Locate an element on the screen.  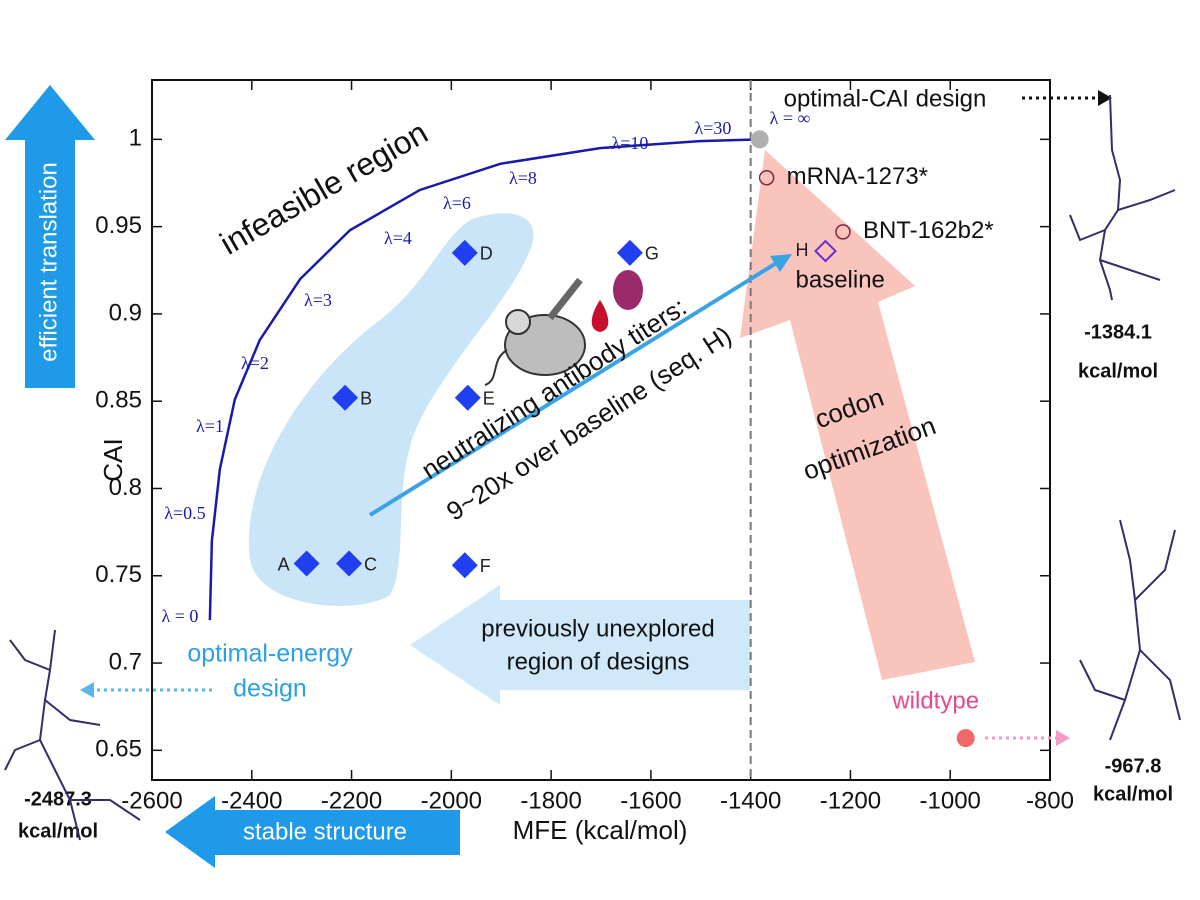
stable-label: stable structure is located at coordinates (325, 831).